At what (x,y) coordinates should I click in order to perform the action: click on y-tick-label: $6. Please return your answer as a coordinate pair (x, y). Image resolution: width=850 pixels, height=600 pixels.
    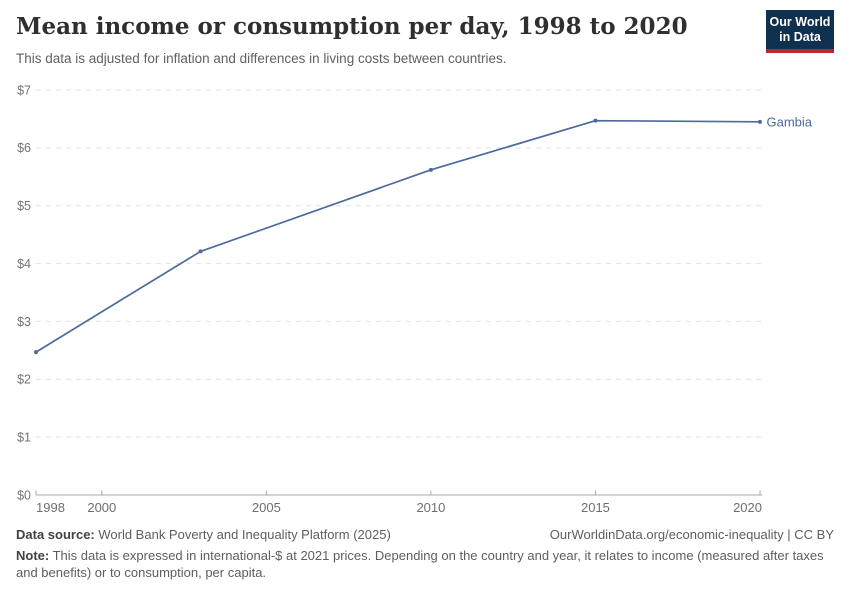
    Looking at the image, I should click on (24, 148).